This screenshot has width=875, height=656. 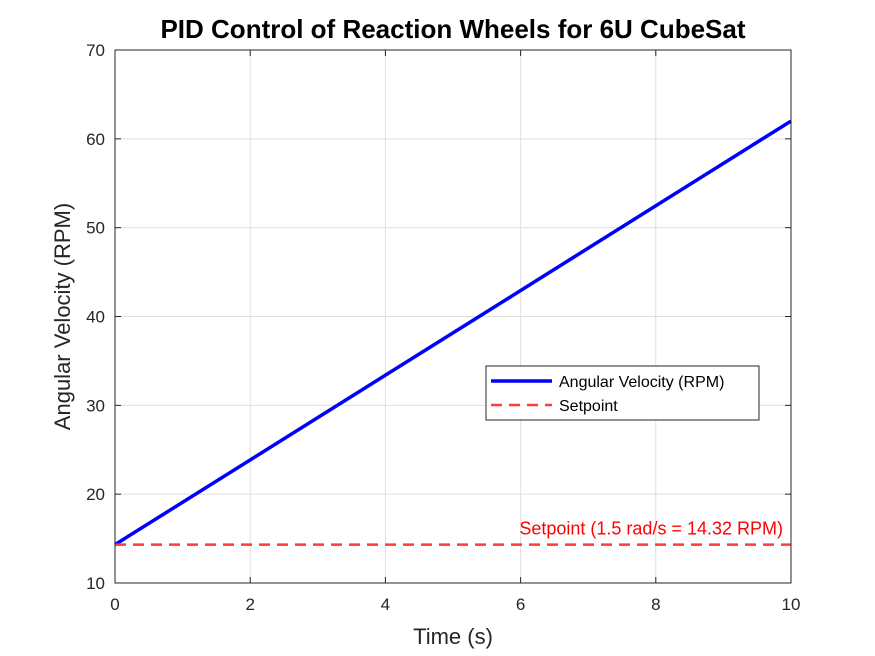 What do you see at coordinates (62, 316) in the screenshot?
I see `y-axis-label: Angular Velocity (RPM)` at bounding box center [62, 316].